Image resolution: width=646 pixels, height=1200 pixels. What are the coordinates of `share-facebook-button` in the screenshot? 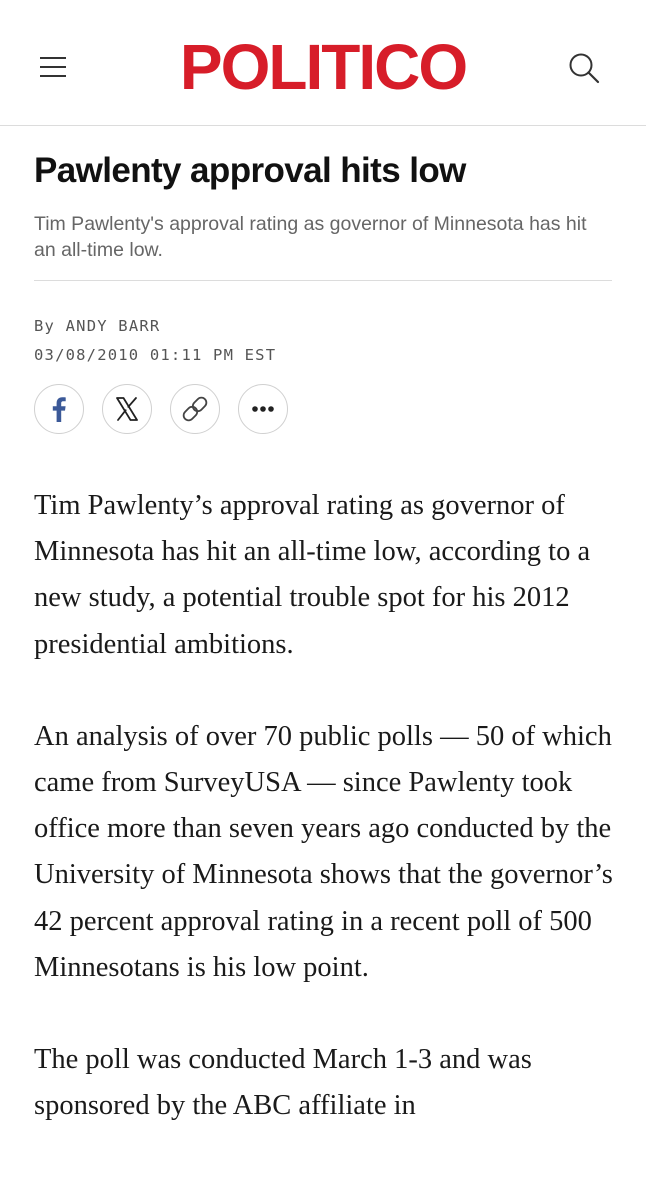 It's located at (59, 409).